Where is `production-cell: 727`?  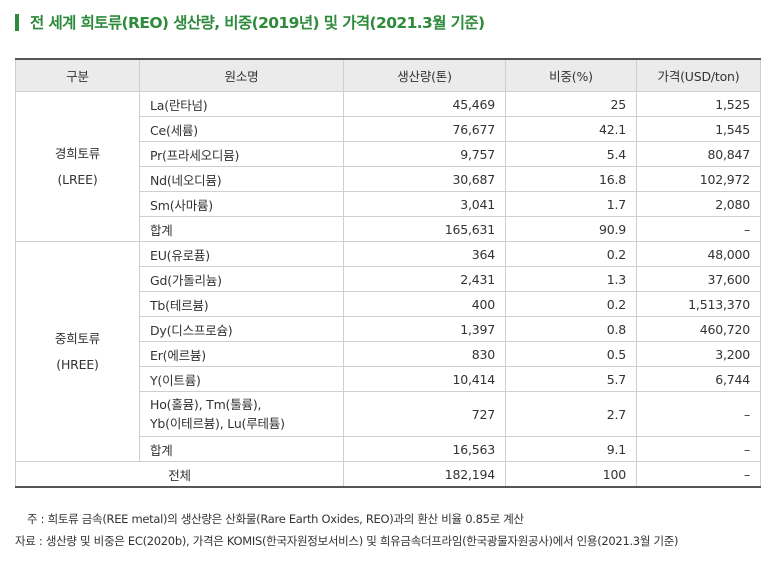 production-cell: 727 is located at coordinates (424, 414).